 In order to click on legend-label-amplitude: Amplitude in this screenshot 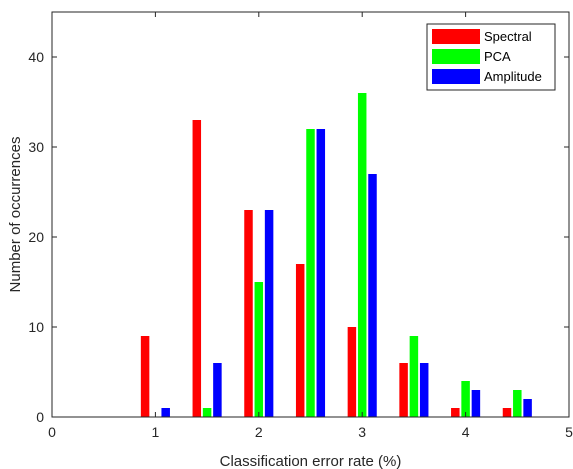, I will do `click(513, 76)`.